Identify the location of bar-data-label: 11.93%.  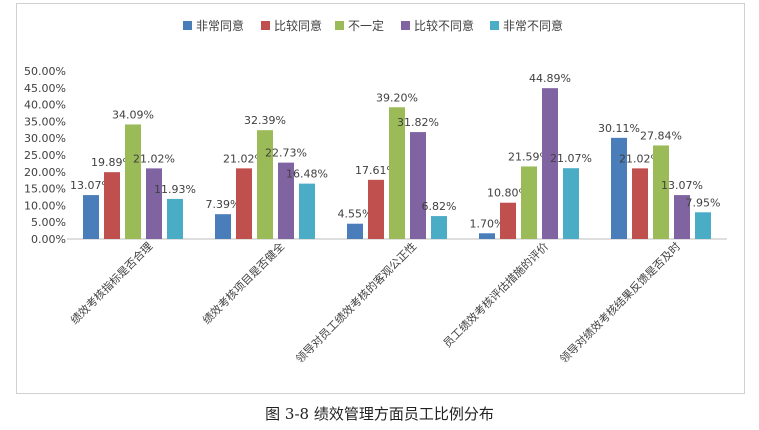
(175, 189).